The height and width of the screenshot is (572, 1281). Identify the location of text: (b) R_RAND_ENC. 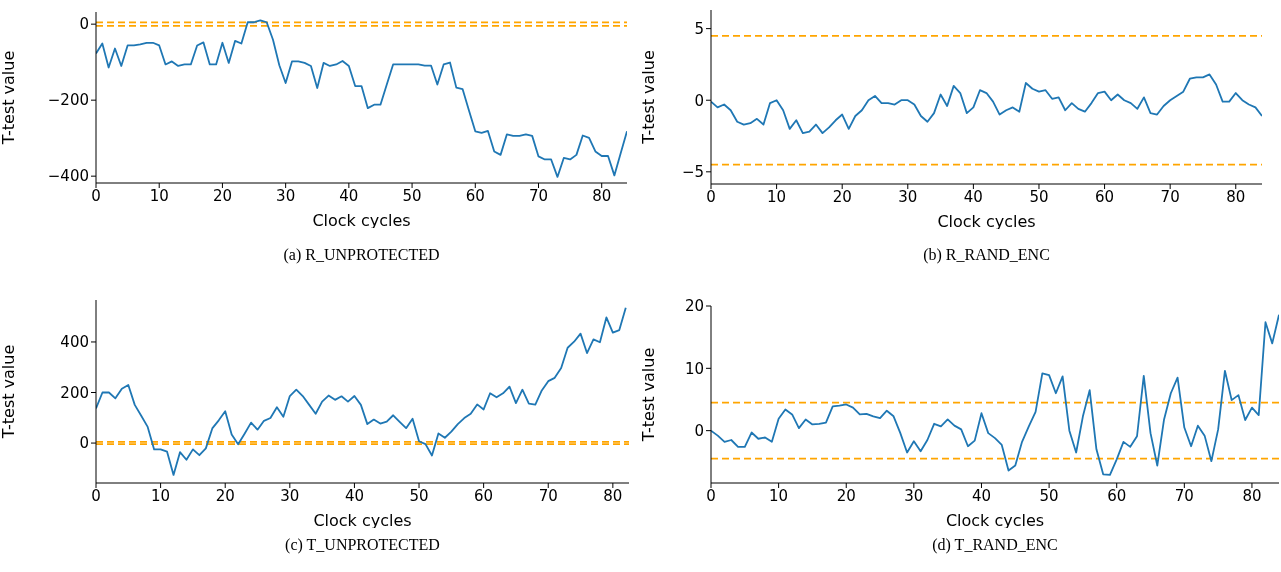
(986, 255).